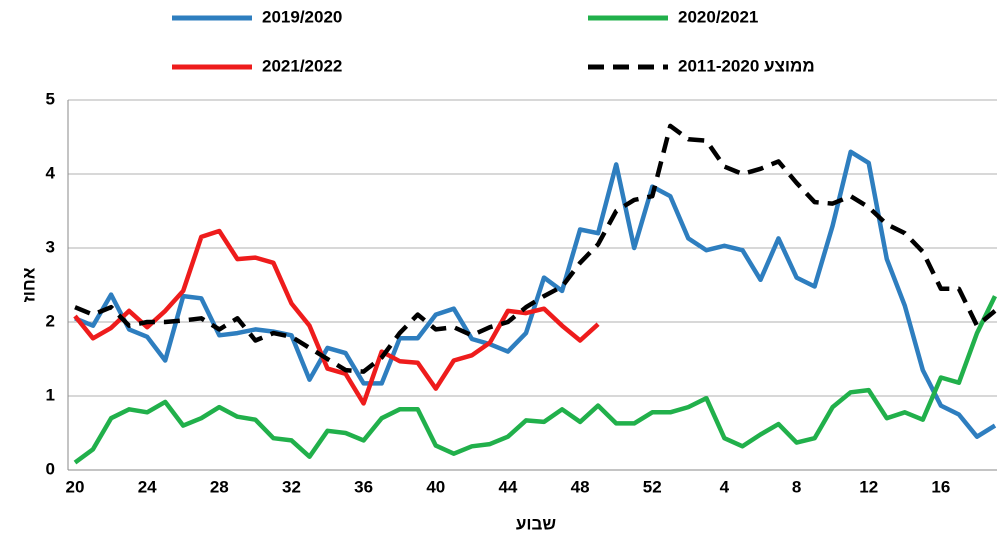  What do you see at coordinates (363, 486) in the screenshot?
I see `x-tick-label: 36` at bounding box center [363, 486].